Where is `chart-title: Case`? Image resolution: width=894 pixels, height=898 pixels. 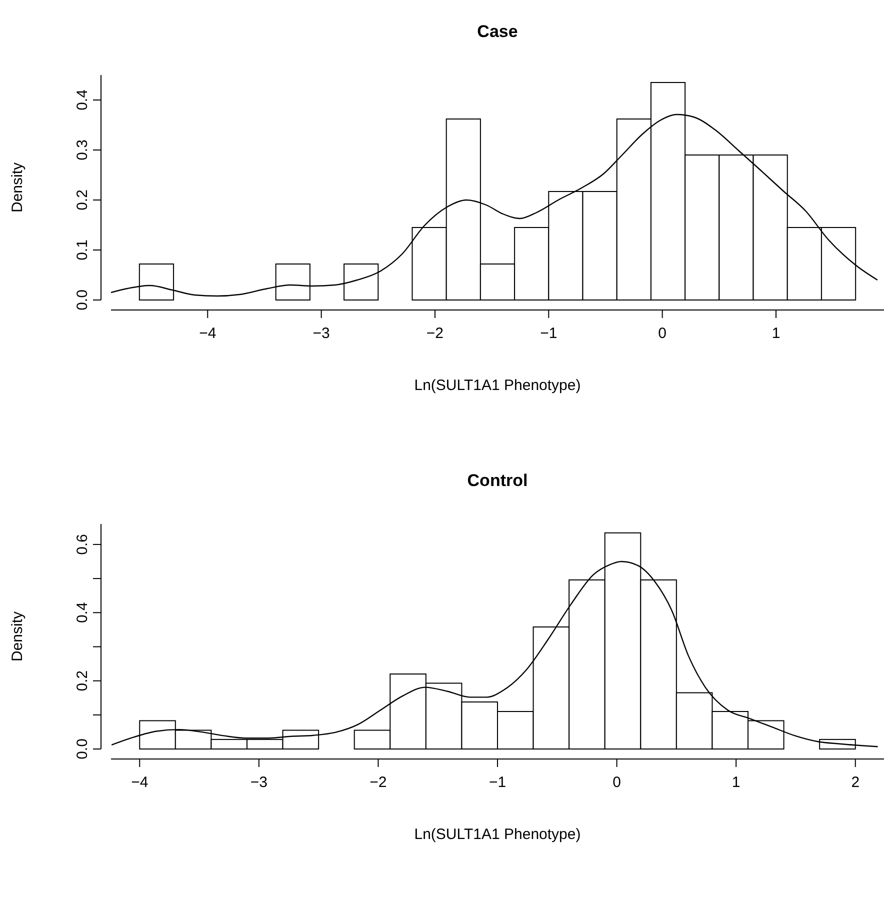 chart-title: Case is located at coordinates (497, 31).